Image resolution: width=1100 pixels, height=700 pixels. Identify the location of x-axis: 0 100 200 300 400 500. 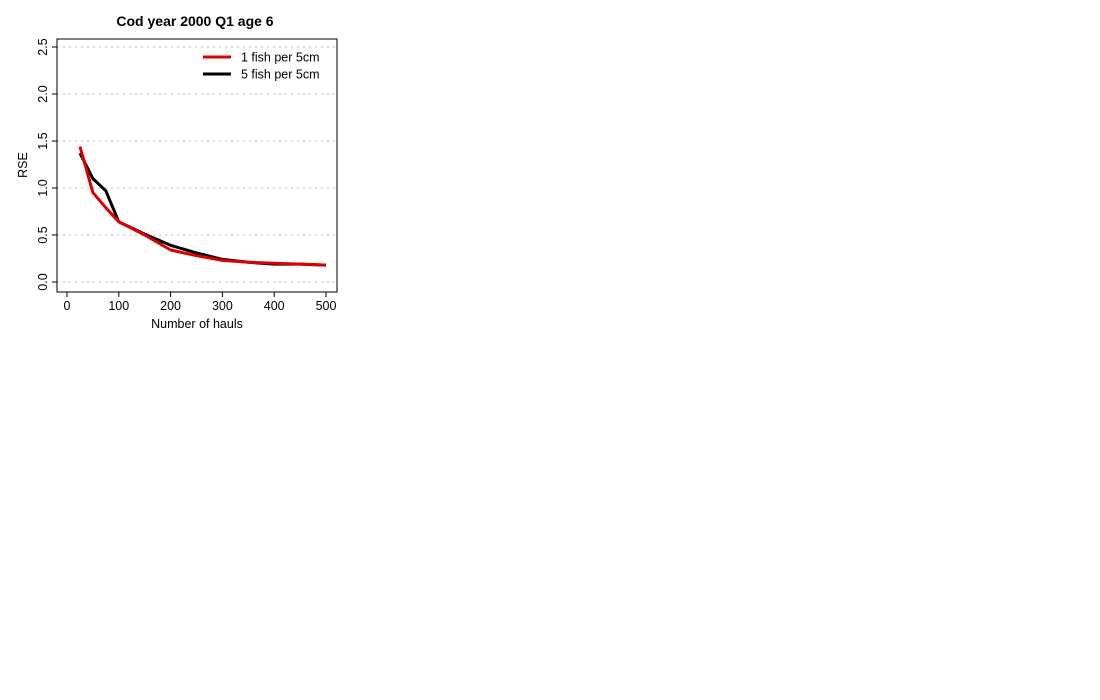
(200, 302).